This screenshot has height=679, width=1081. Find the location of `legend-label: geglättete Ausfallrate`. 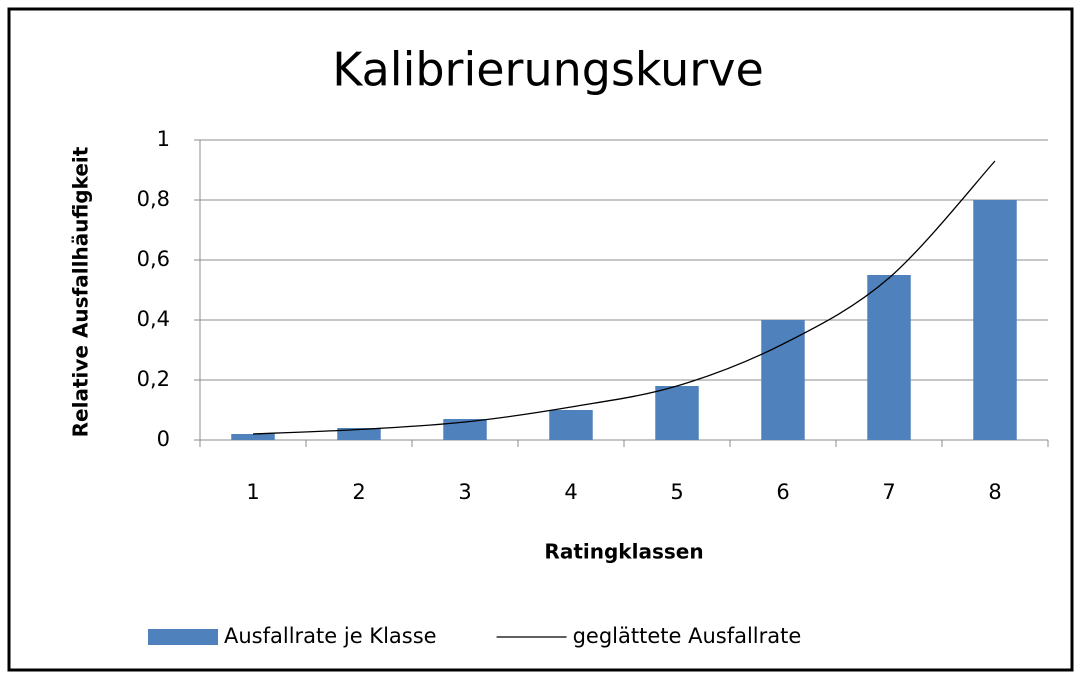

legend-label: geglättete Ausfallrate is located at coordinates (687, 636).